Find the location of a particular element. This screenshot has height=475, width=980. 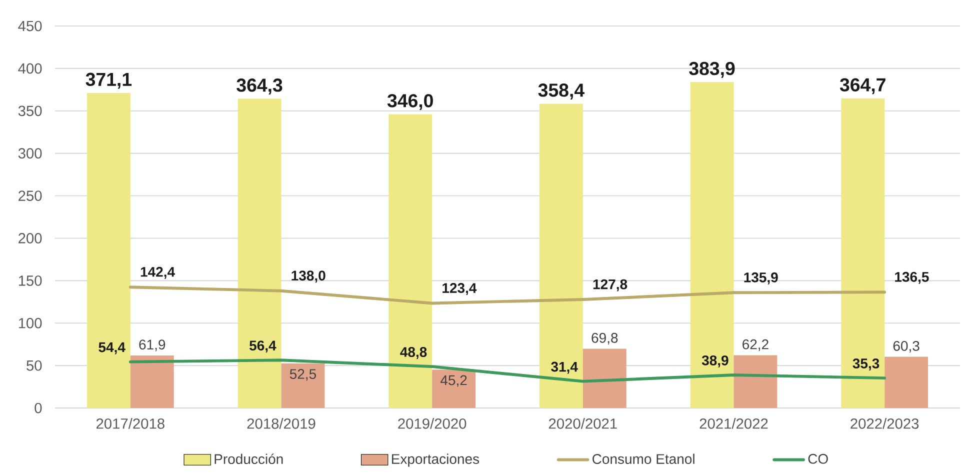

data-label: 123,4 is located at coordinates (459, 289).